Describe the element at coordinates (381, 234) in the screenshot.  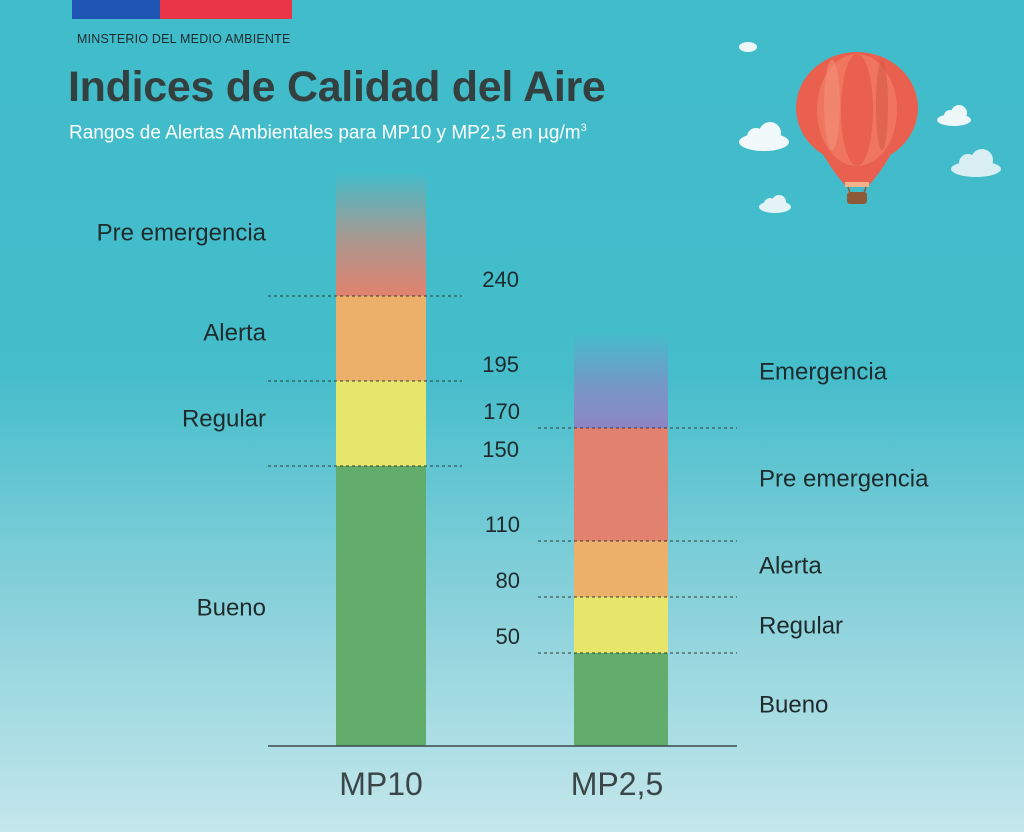
I see `bar-segment-mp10-pre-emergencia` at that location.